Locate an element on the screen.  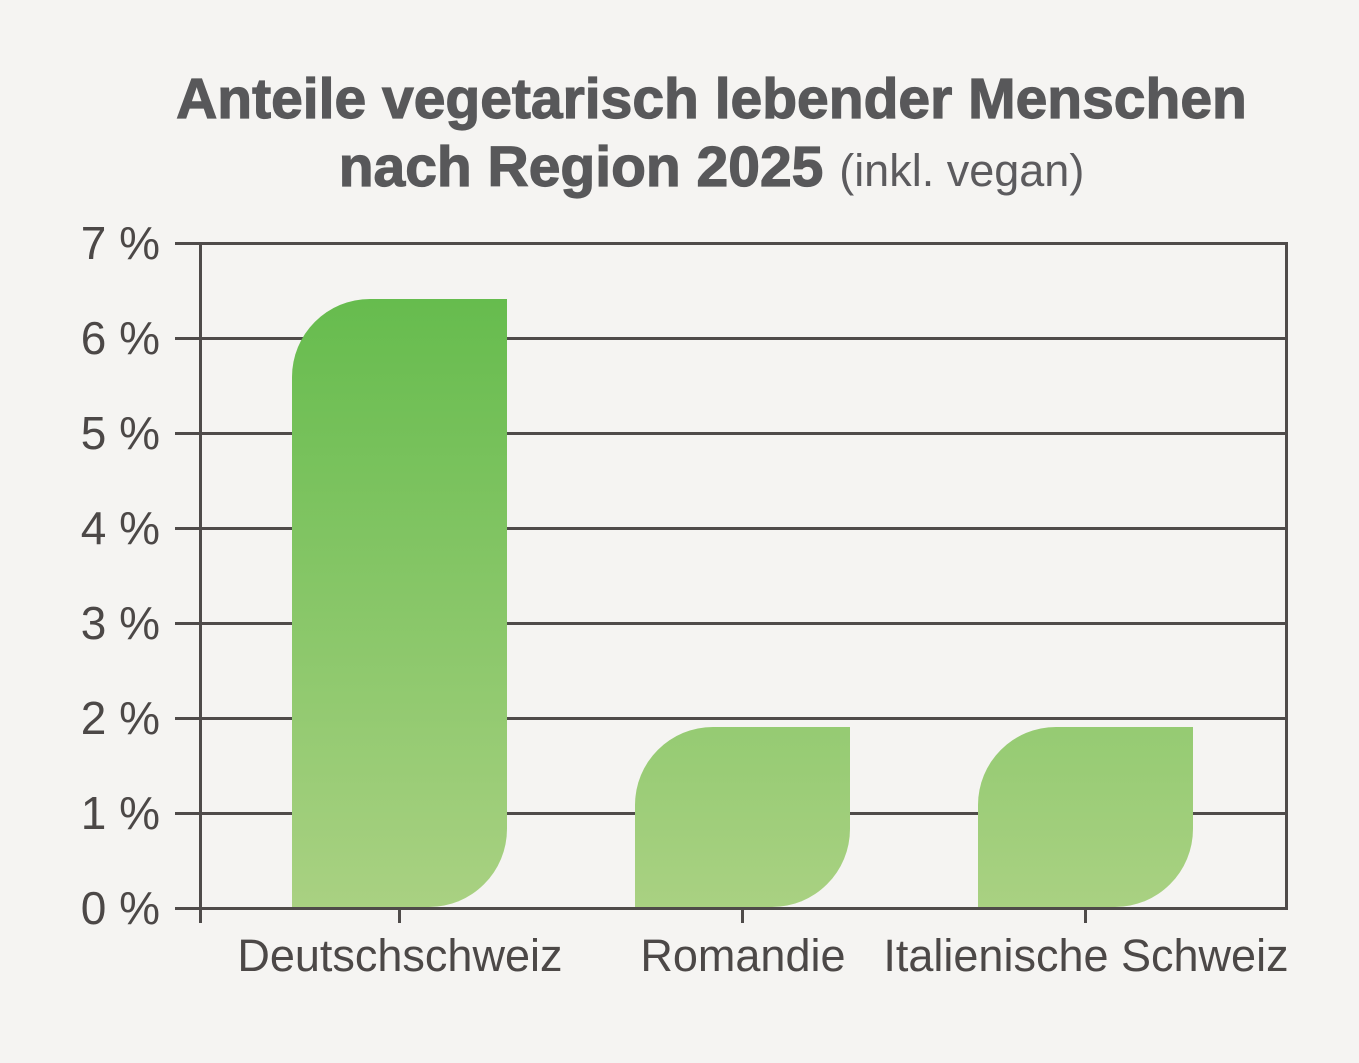
x-label-deutschschweiz: Deutschschweiz is located at coordinates (400, 955).